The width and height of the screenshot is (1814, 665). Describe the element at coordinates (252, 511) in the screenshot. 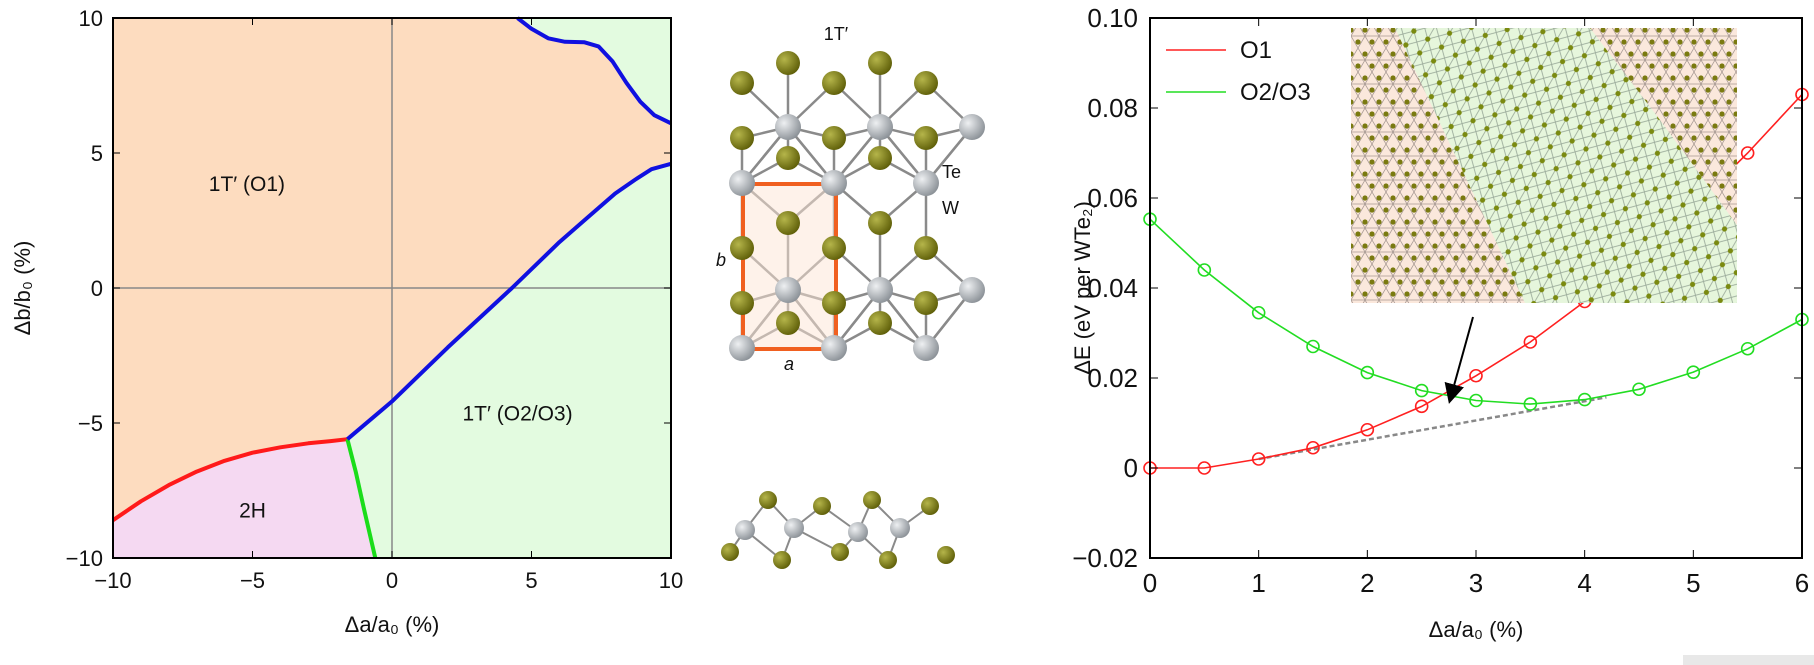

I see `region-label-2h: 2H` at that location.